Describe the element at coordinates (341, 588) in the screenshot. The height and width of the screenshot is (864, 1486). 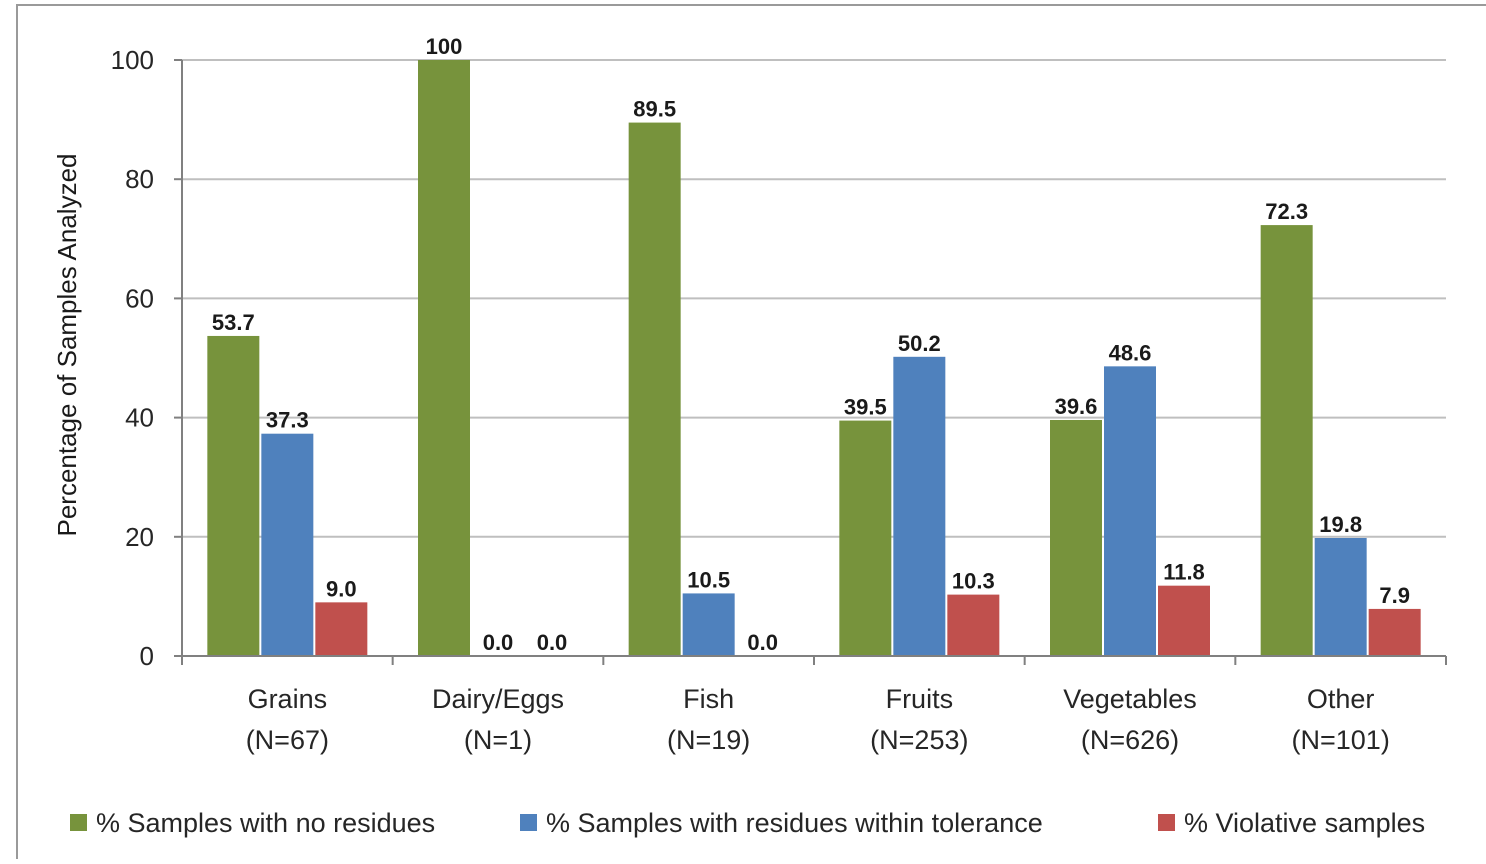
I see `data-label: 9.0` at that location.